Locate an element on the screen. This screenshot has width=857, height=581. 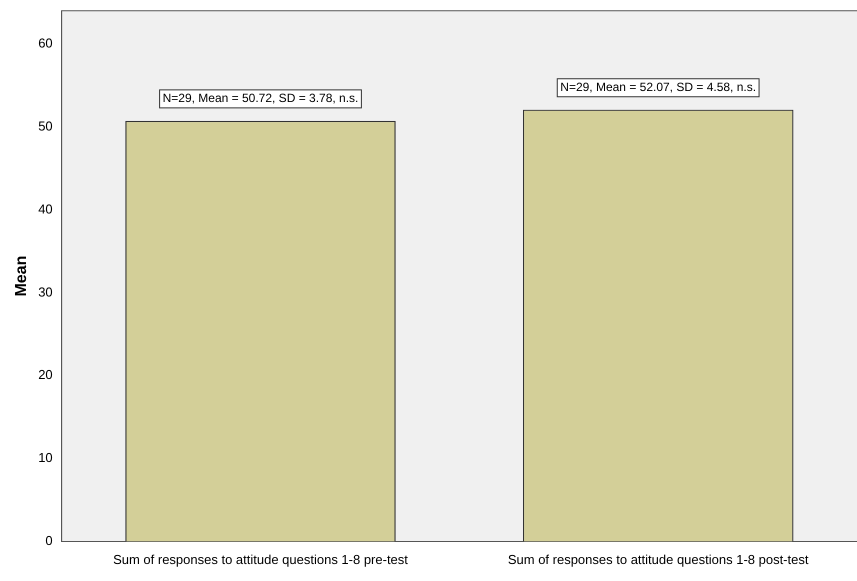
y-tick-label: 60 is located at coordinates (45, 43).